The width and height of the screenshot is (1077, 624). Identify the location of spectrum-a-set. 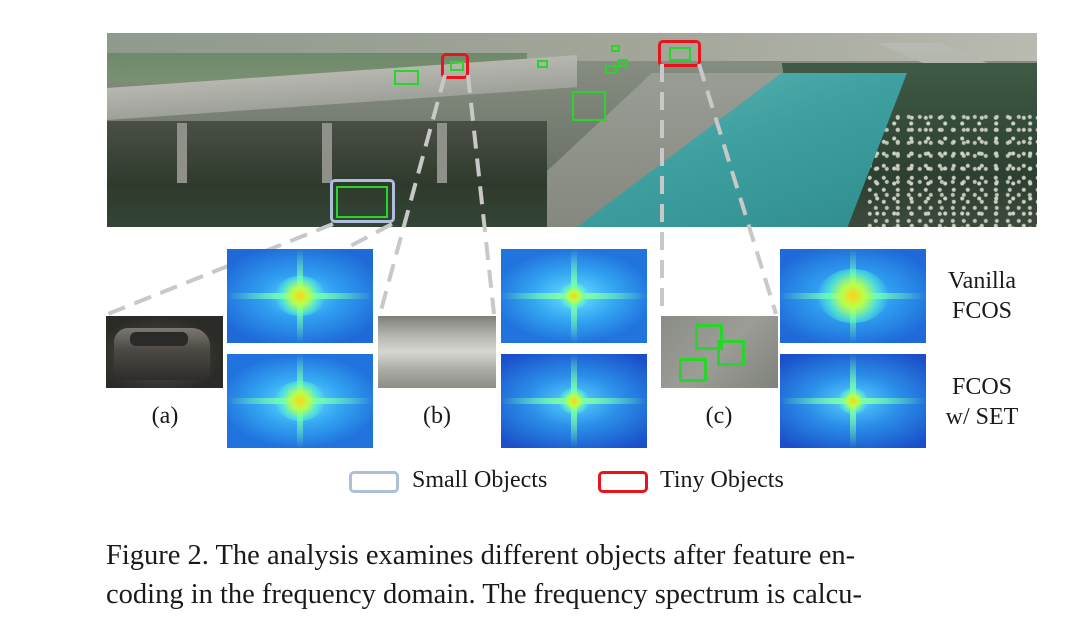
(300, 401).